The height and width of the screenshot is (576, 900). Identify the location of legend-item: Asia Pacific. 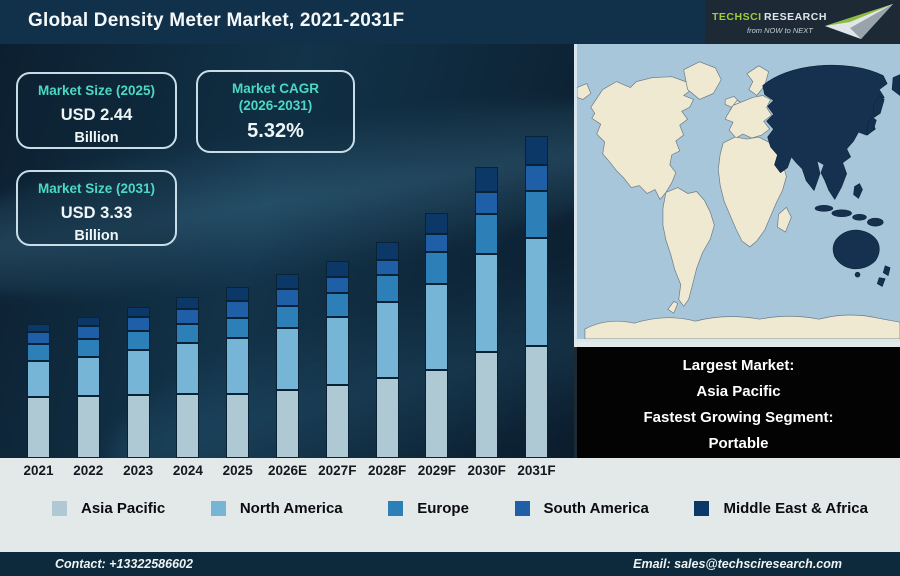
(108, 508).